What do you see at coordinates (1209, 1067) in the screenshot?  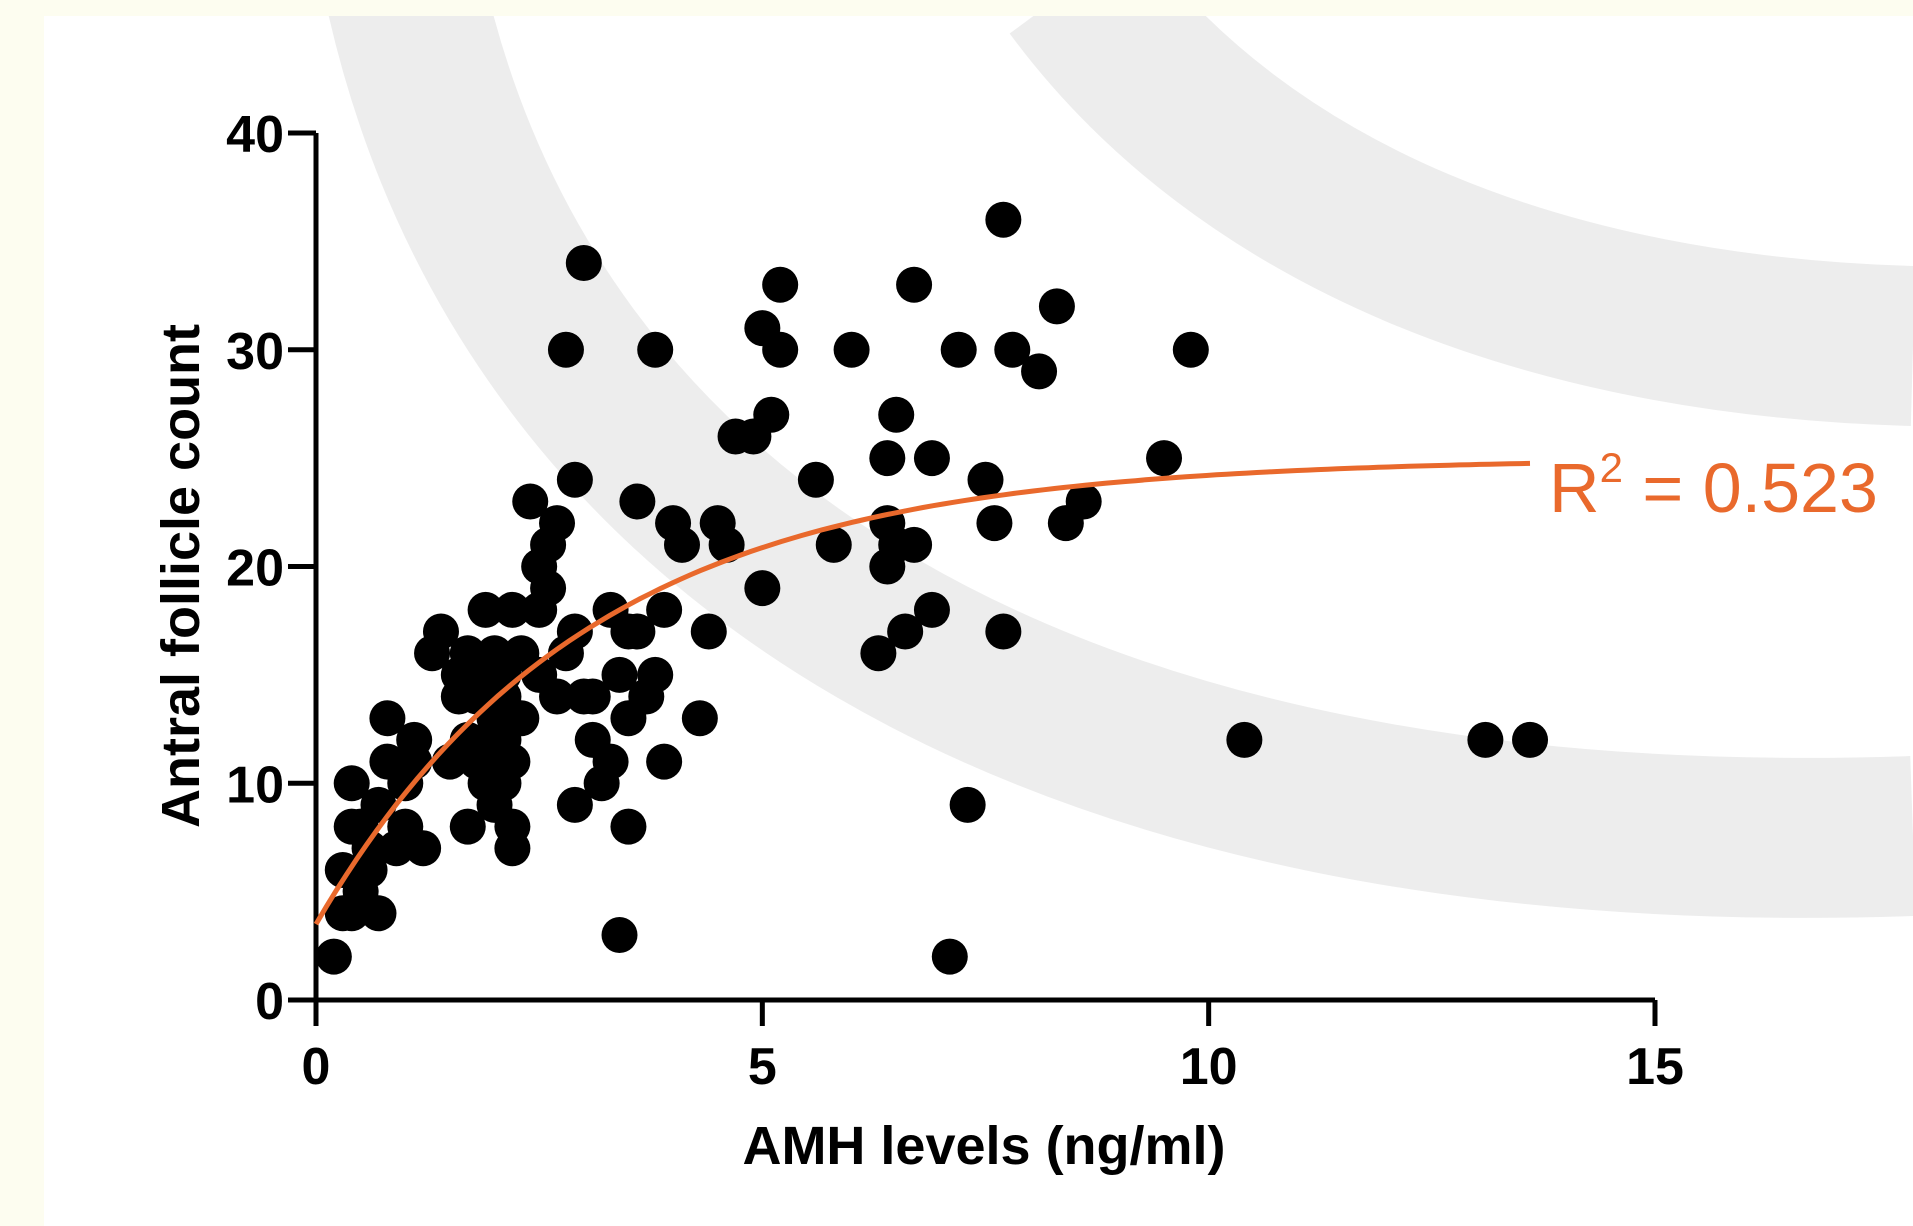 I see `x-tick-label: 10` at bounding box center [1209, 1067].